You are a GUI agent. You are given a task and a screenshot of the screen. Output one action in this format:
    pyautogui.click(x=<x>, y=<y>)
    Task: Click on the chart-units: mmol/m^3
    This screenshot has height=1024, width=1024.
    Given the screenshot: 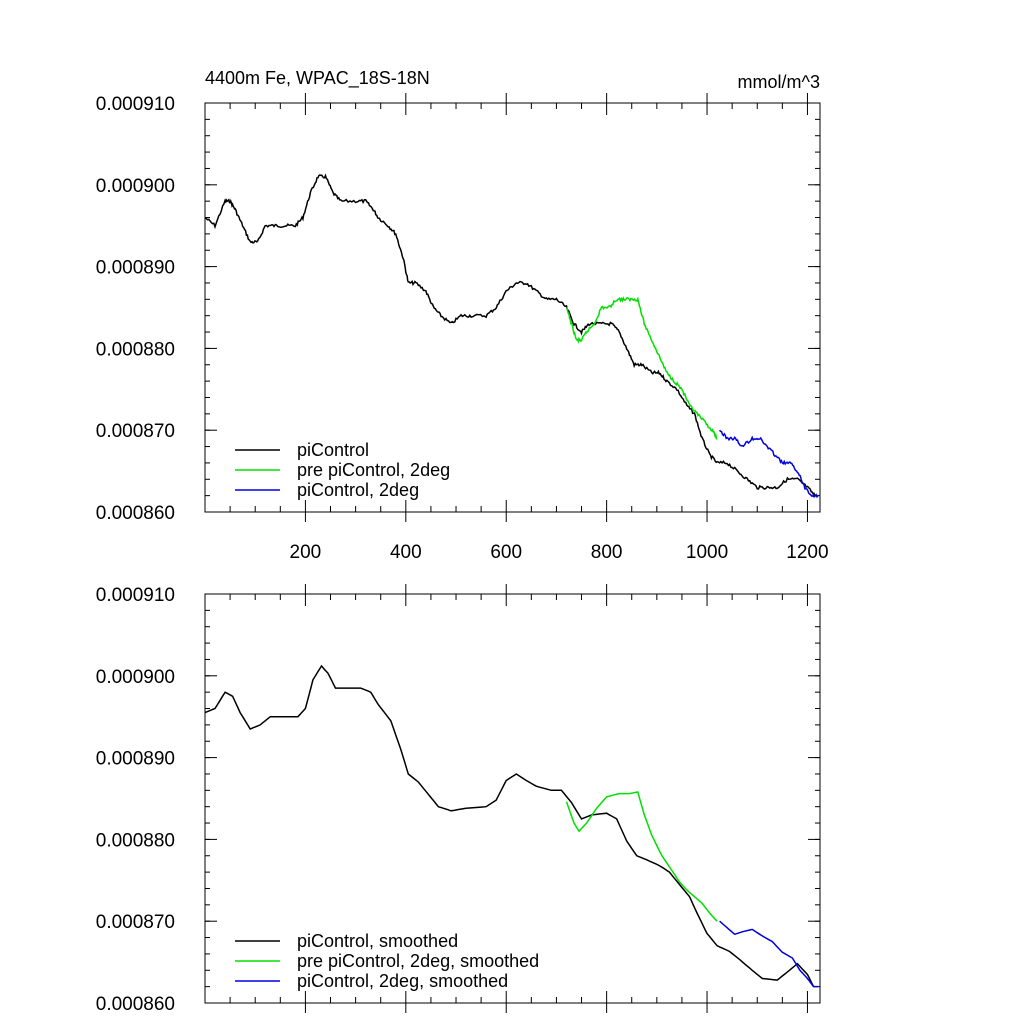 What is the action you would take?
    pyautogui.click(x=779, y=82)
    